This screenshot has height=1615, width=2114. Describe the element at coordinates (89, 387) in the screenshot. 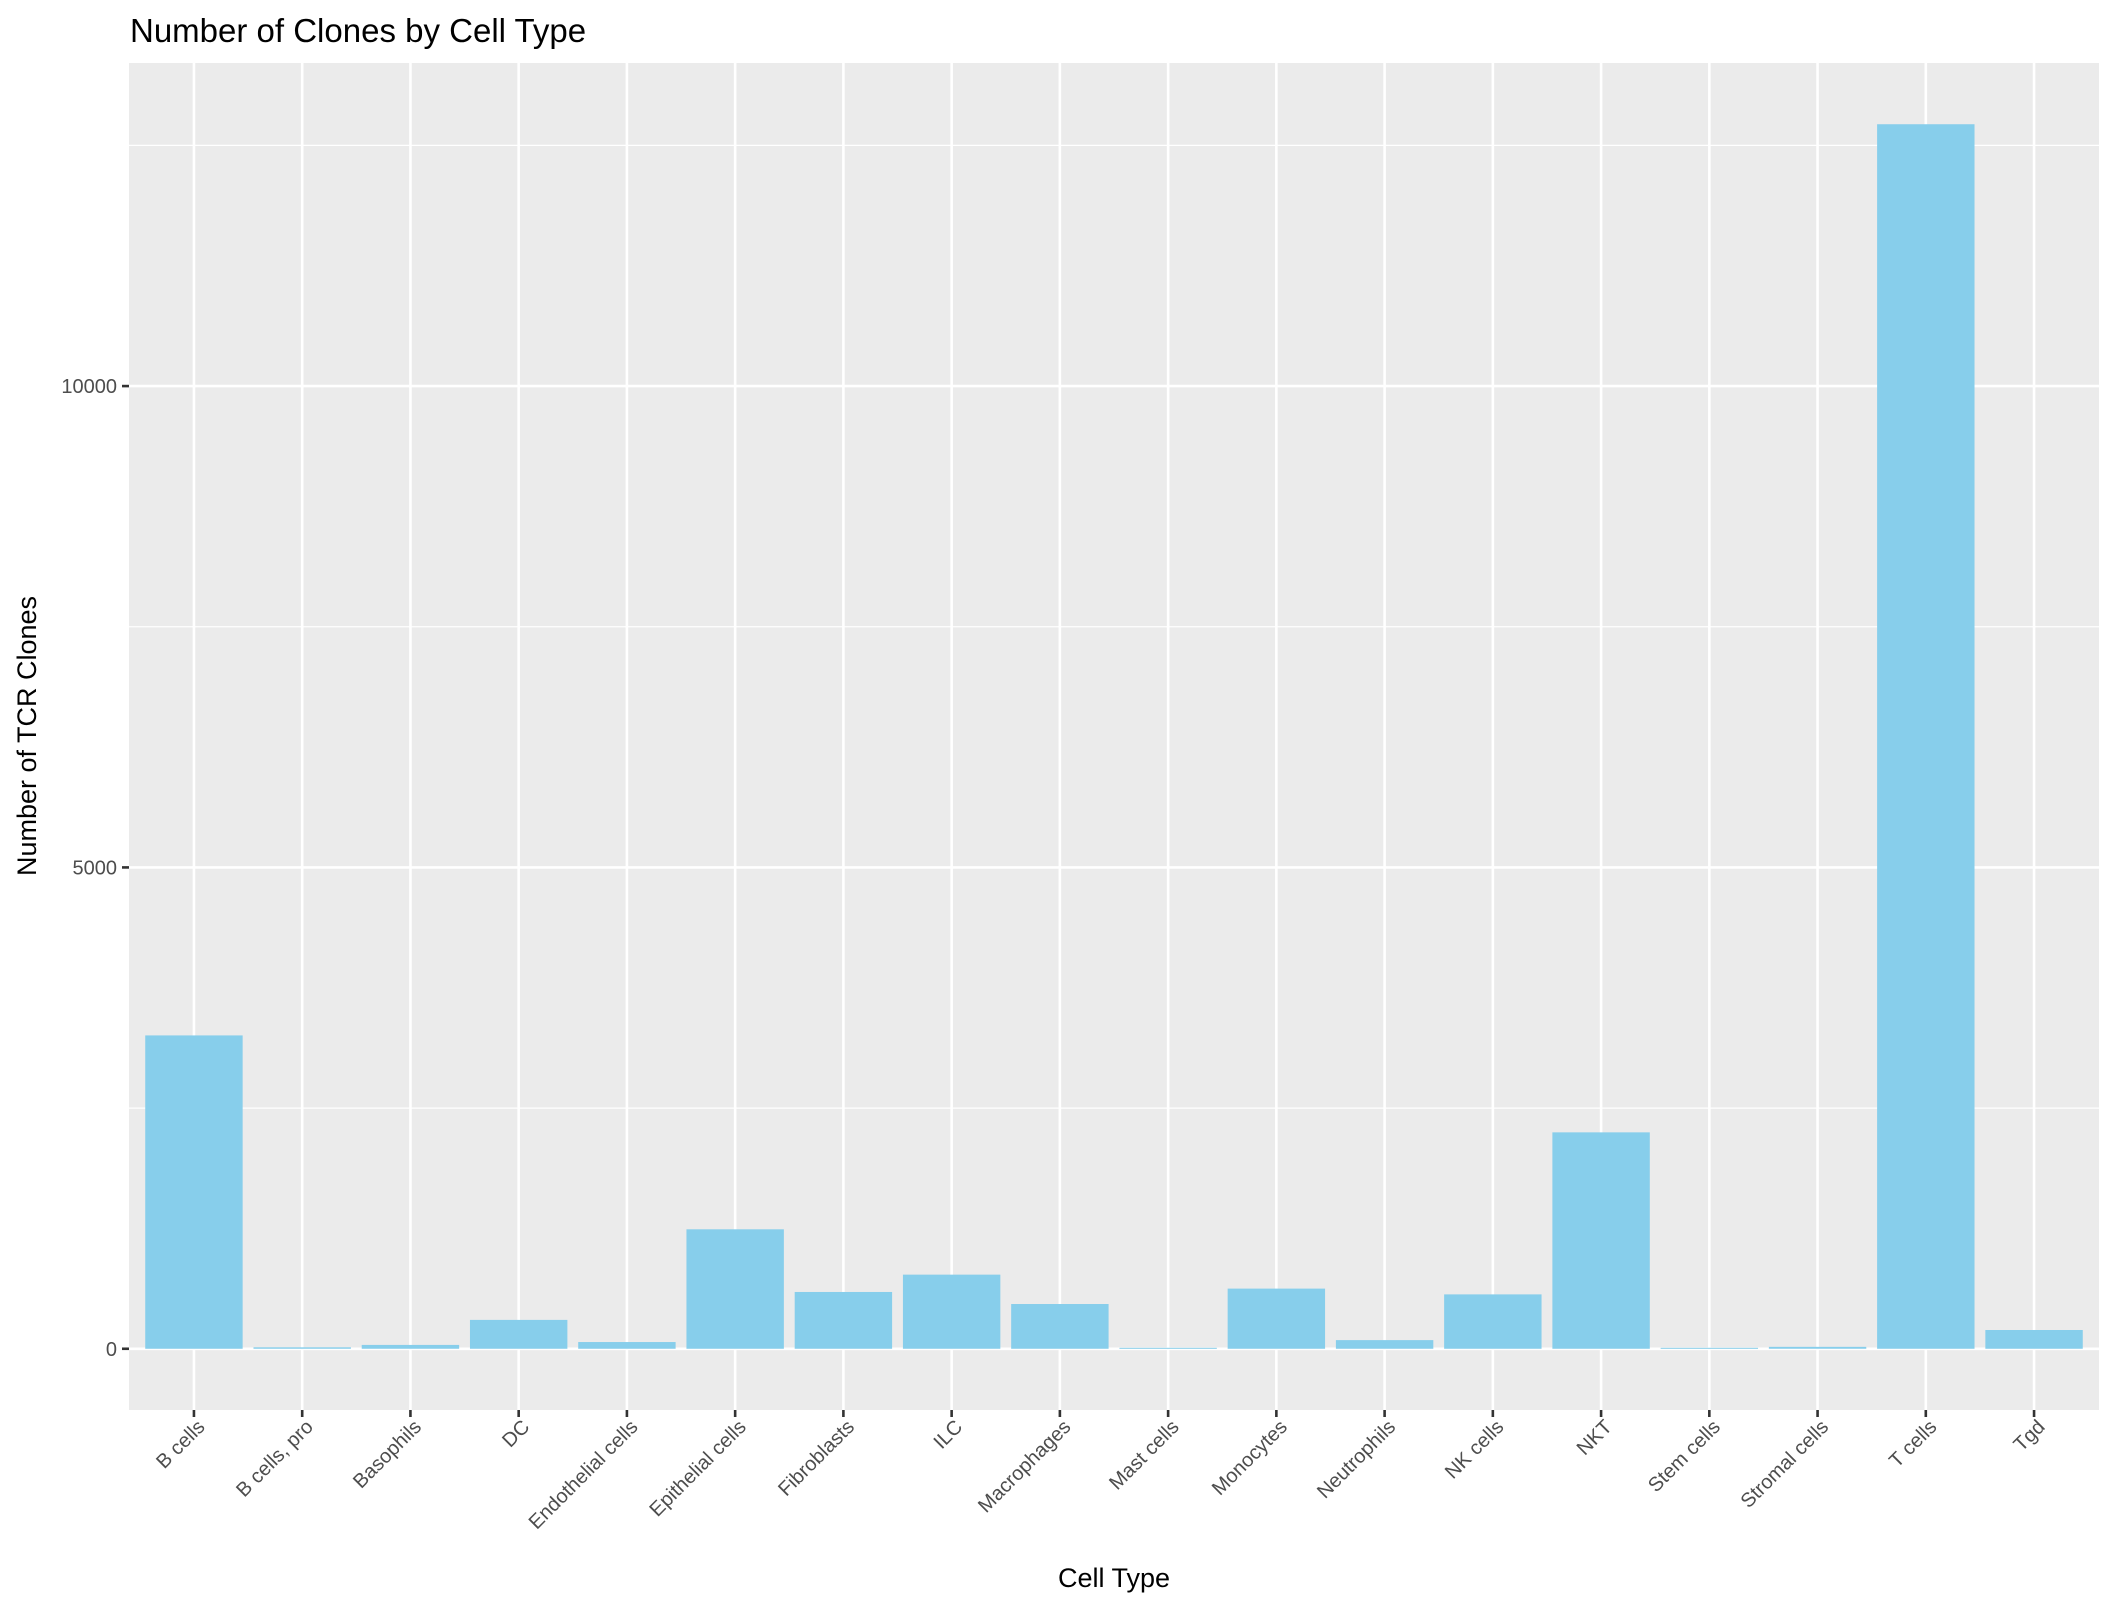

I see `y-tick-label: 10000` at that location.